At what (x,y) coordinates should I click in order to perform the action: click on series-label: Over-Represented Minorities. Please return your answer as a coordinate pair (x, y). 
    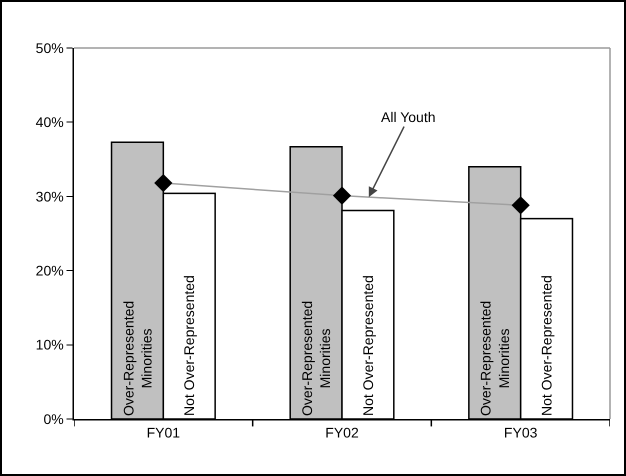
    Looking at the image, I should click on (137, 358).